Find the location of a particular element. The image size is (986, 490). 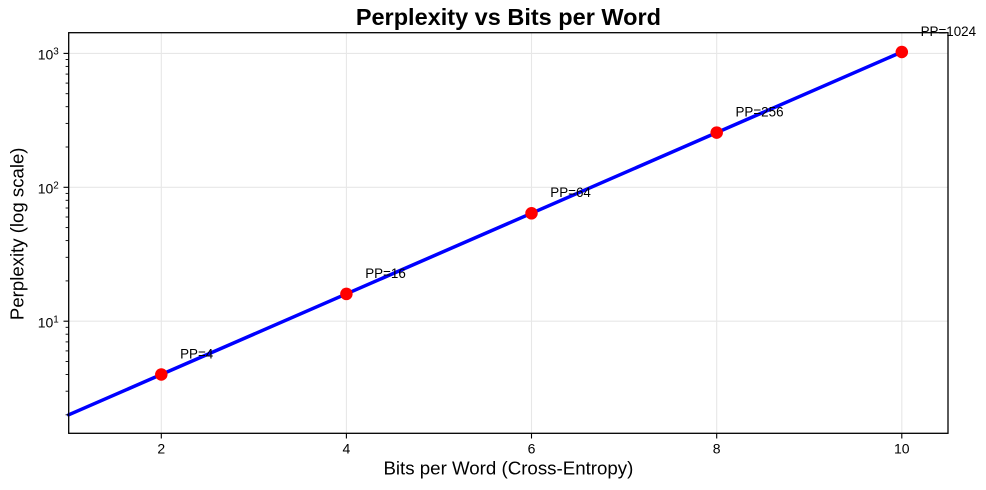

svg-text: 8 is located at coordinates (717, 448).